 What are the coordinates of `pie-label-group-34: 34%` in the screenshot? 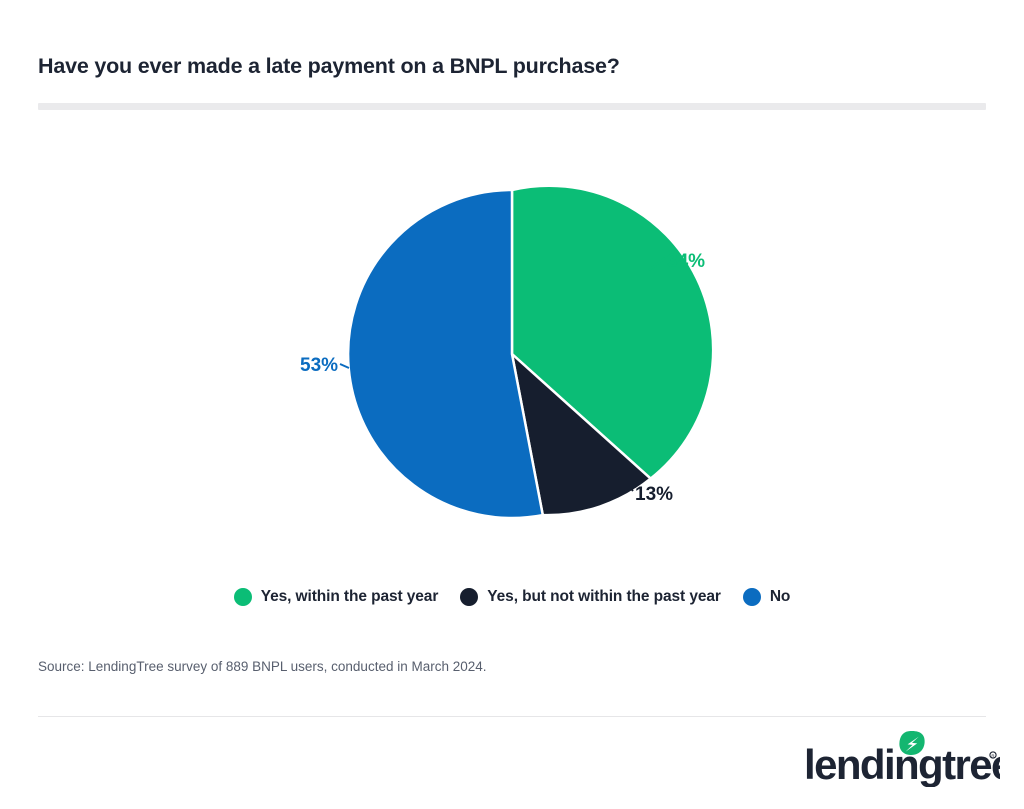 It's located at (676, 261).